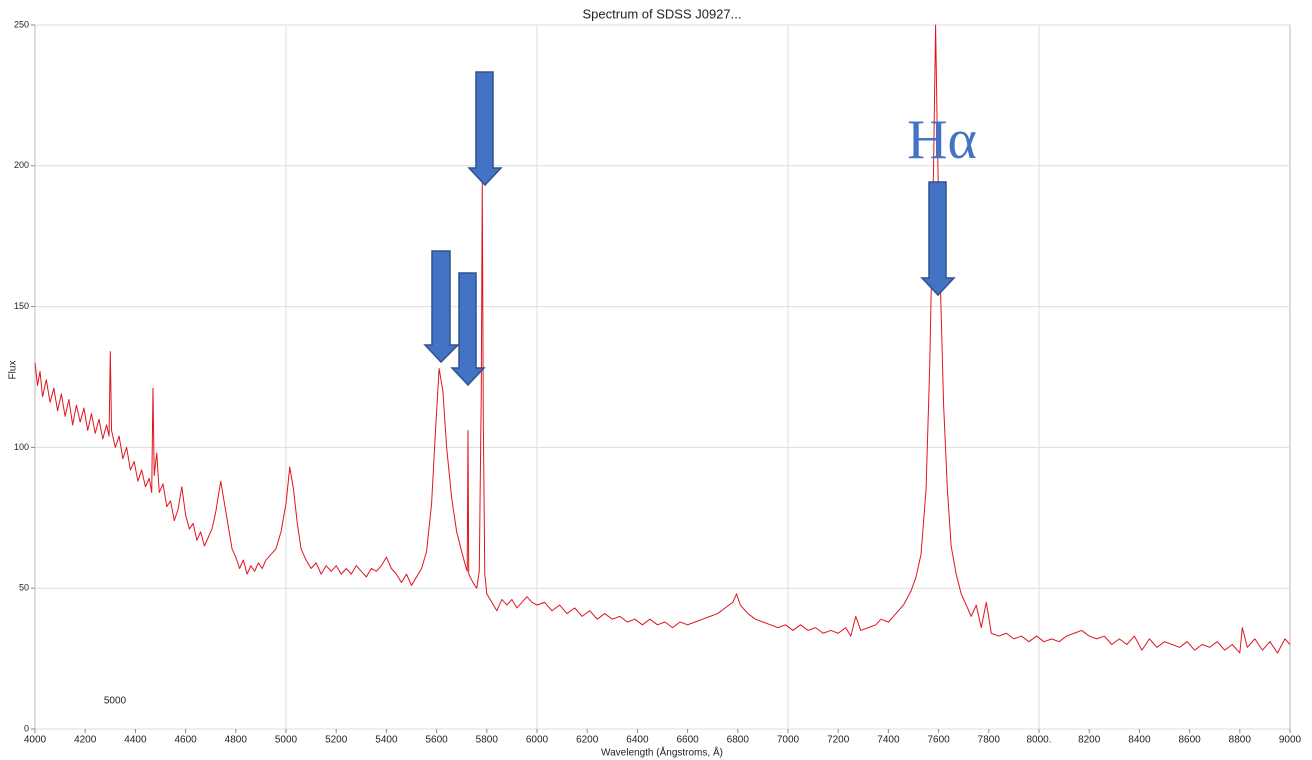 The width and height of the screenshot is (1312, 760). What do you see at coordinates (135, 740) in the screenshot?
I see `x-tick-label: 4400` at bounding box center [135, 740].